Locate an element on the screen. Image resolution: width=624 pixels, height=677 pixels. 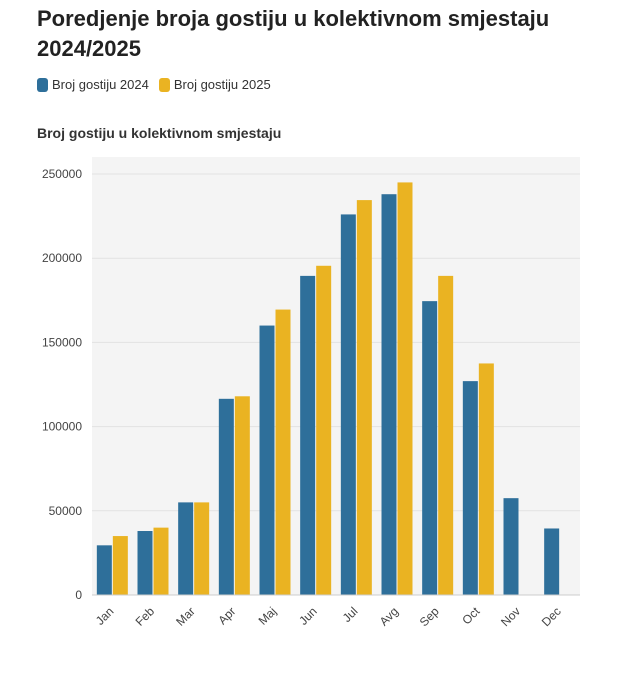
bar-2024-jan is located at coordinates (104, 570).